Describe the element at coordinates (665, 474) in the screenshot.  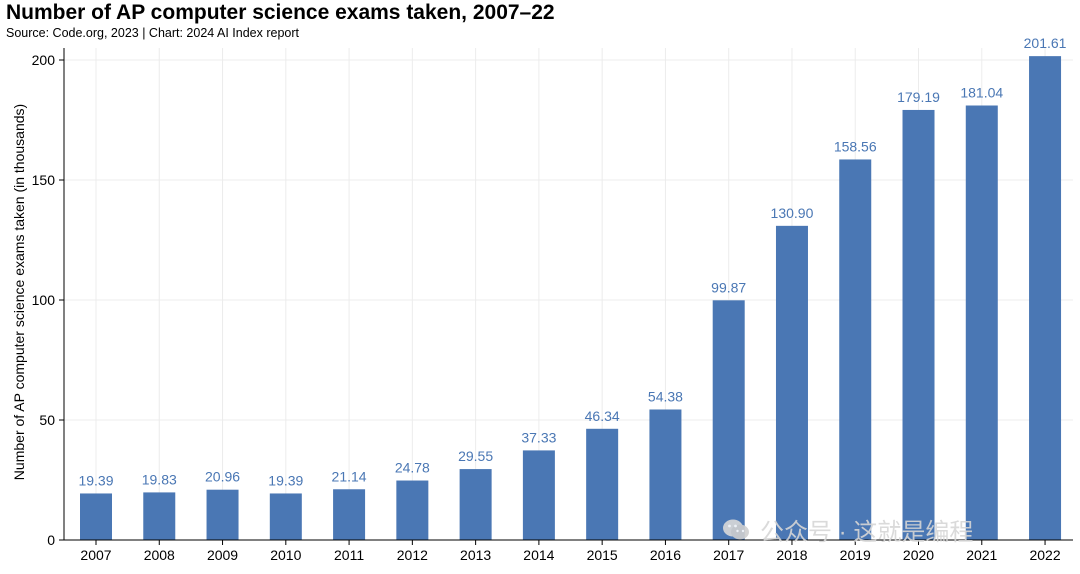
I see `bar-2016` at that location.